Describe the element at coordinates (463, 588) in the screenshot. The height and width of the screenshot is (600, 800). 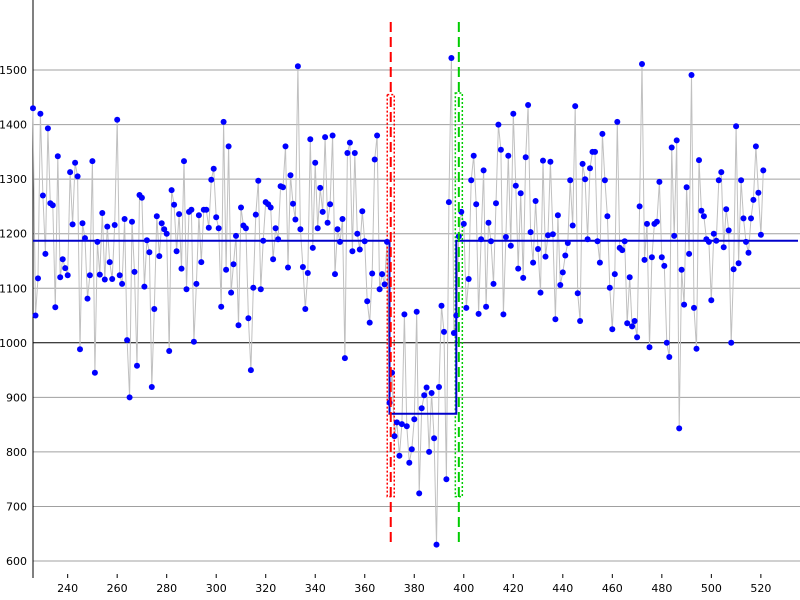
I see `x-tick-label: 400` at that location.